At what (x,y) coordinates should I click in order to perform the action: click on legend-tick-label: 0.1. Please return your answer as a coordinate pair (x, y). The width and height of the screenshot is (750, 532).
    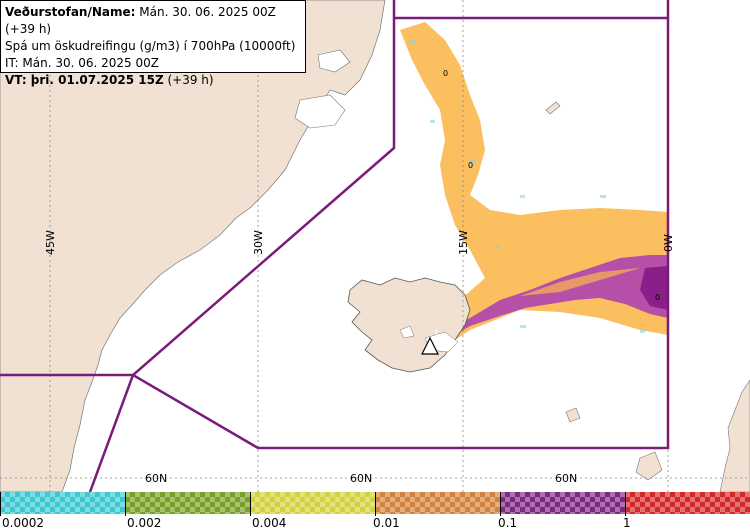
    Looking at the image, I should click on (508, 523).